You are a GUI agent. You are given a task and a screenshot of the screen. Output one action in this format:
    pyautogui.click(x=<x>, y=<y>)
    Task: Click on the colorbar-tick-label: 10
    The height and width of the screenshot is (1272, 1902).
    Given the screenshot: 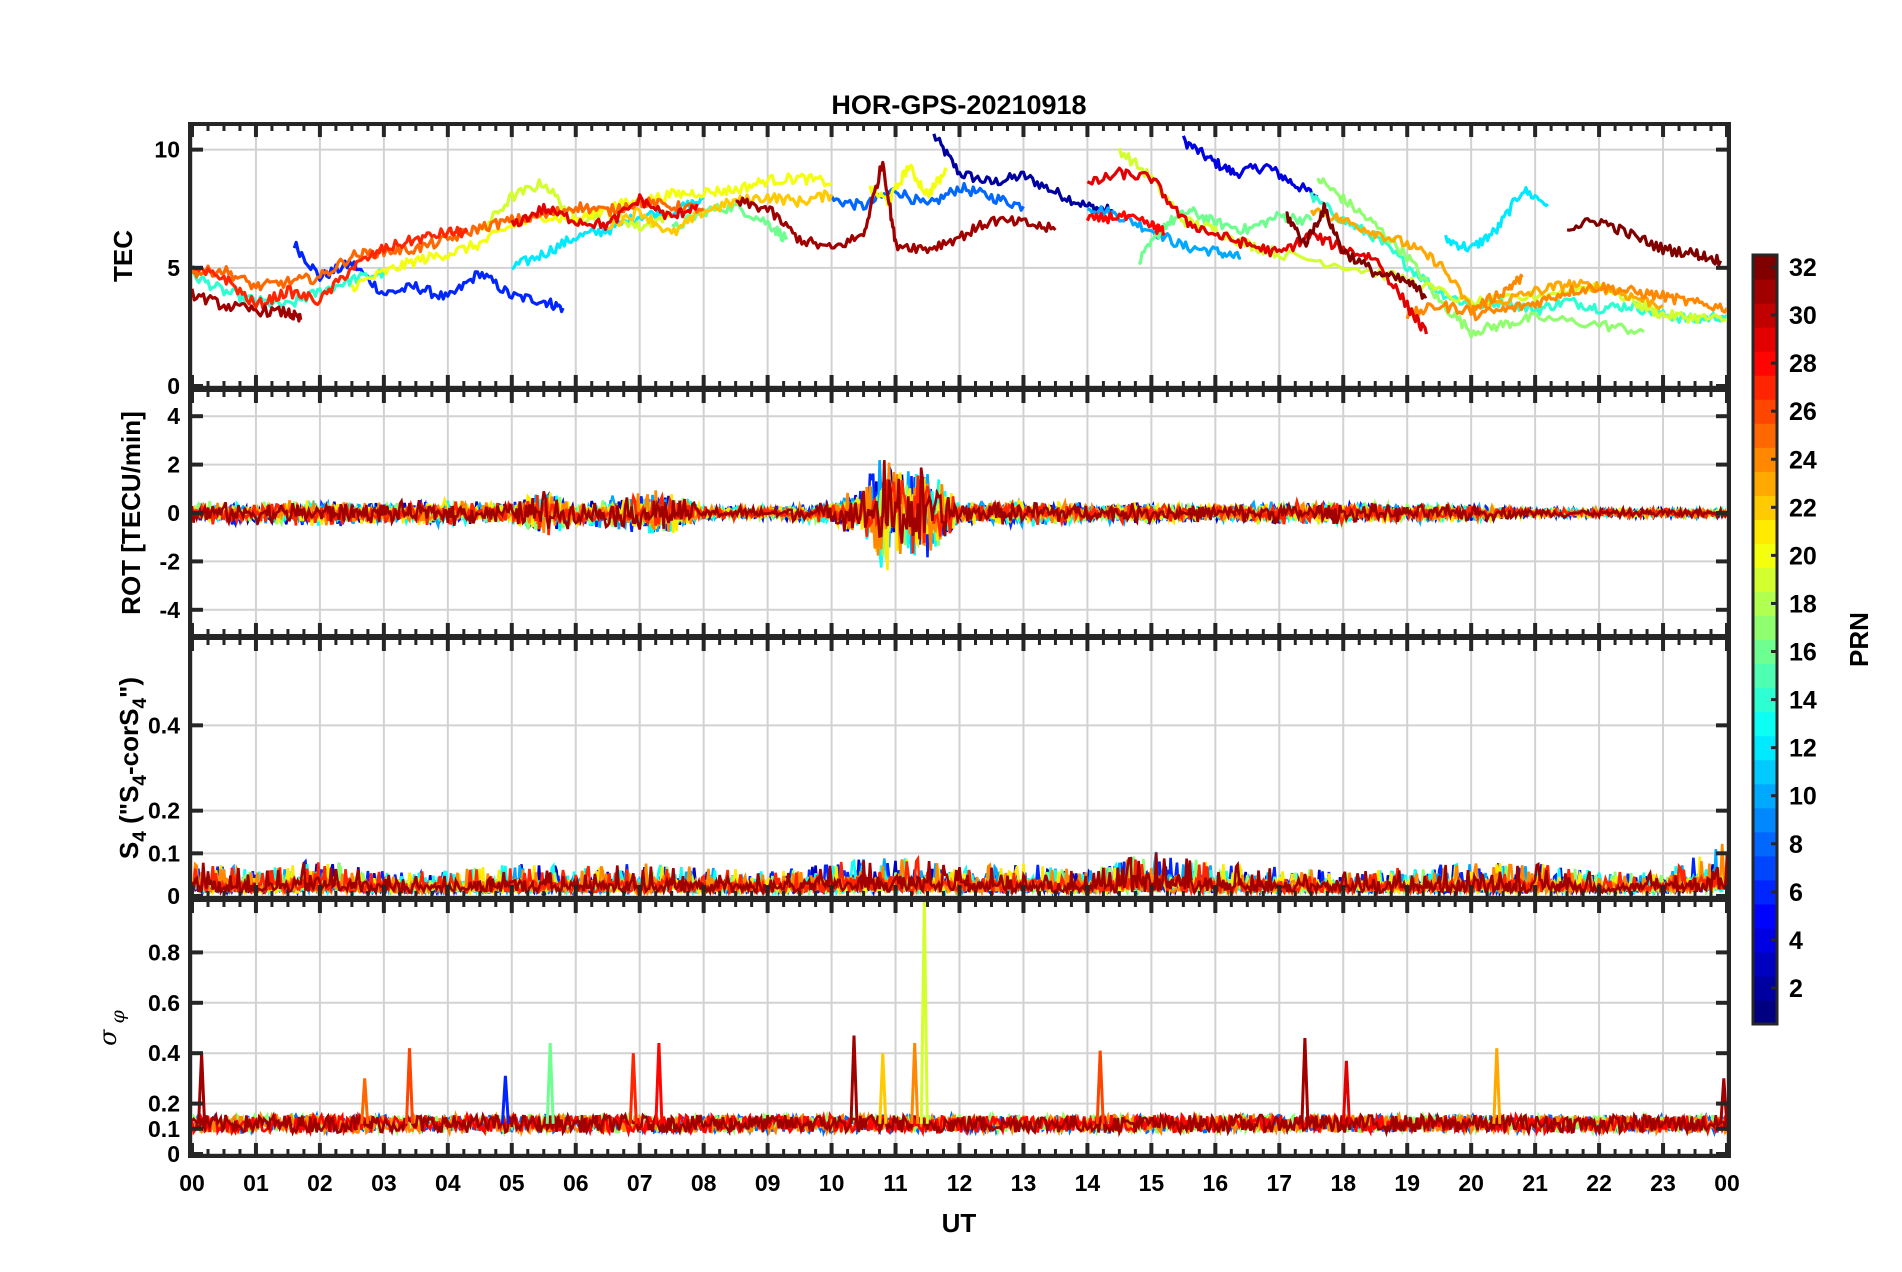 What is the action you would take?
    pyautogui.click(x=1803, y=797)
    